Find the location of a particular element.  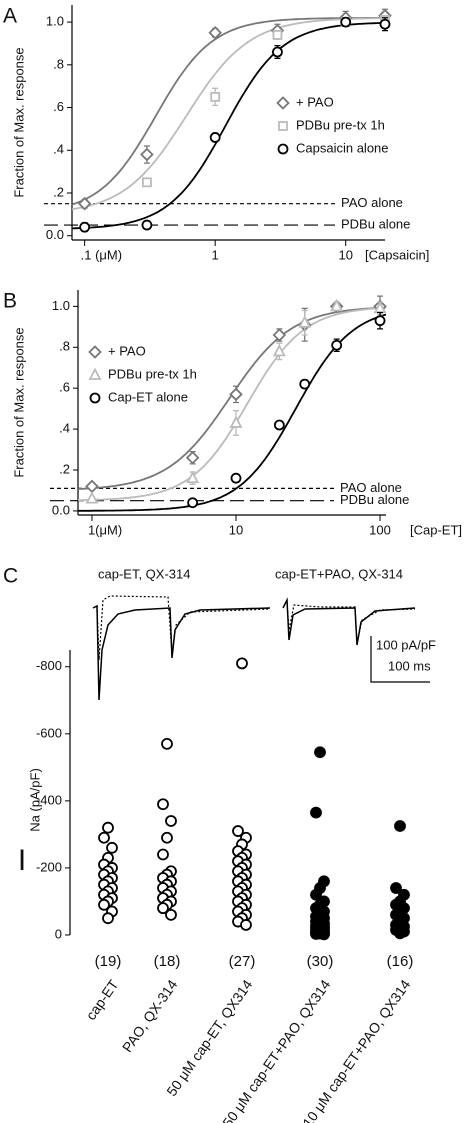

trace-title: cap-ET, QX-314 is located at coordinates (144, 573).